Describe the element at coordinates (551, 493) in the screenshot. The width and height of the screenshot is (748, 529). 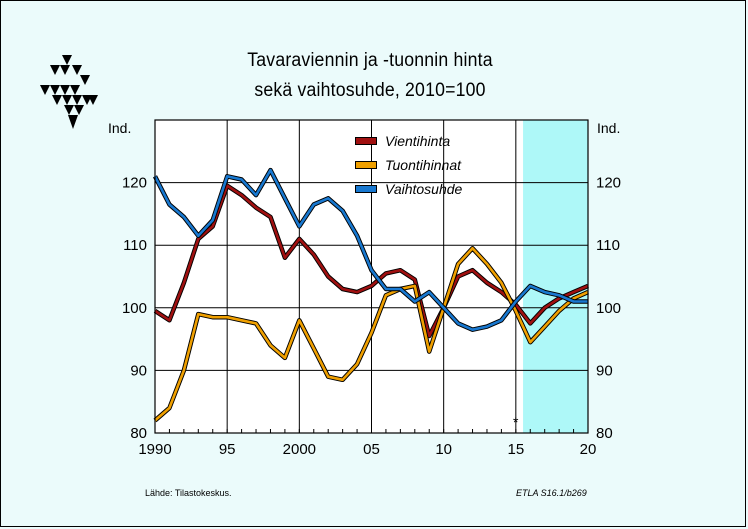
I see `chart-code: ETLA S16.1/b269` at that location.